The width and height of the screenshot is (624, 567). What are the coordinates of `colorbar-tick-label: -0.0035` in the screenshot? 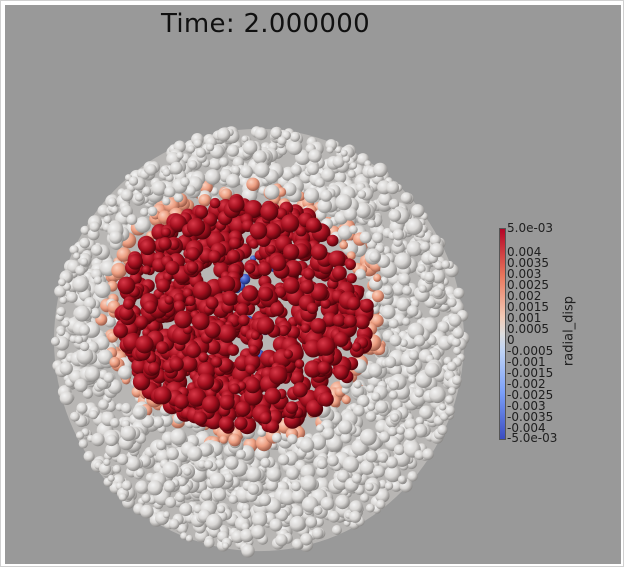 It's located at (530, 417).